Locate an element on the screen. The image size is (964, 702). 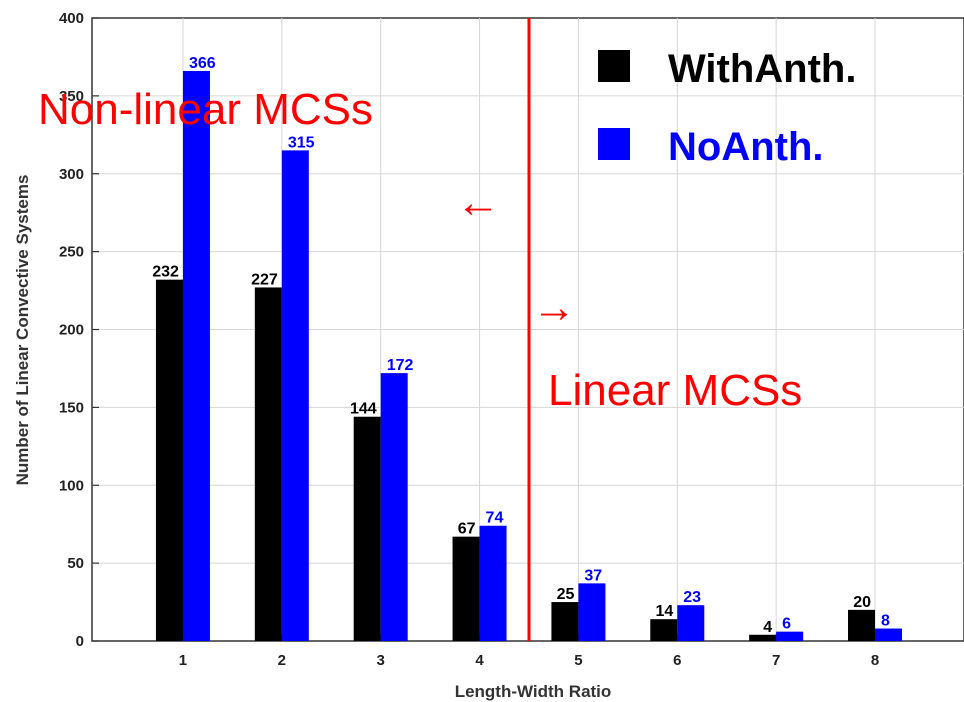
x-tick-label: 4 is located at coordinates (479, 660).